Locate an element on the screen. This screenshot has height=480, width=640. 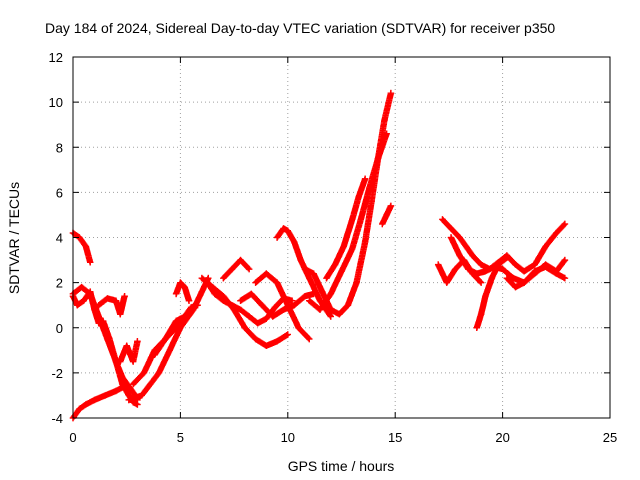
x-tick-labels: 0 5 10 15 20 25 is located at coordinates (343, 437).